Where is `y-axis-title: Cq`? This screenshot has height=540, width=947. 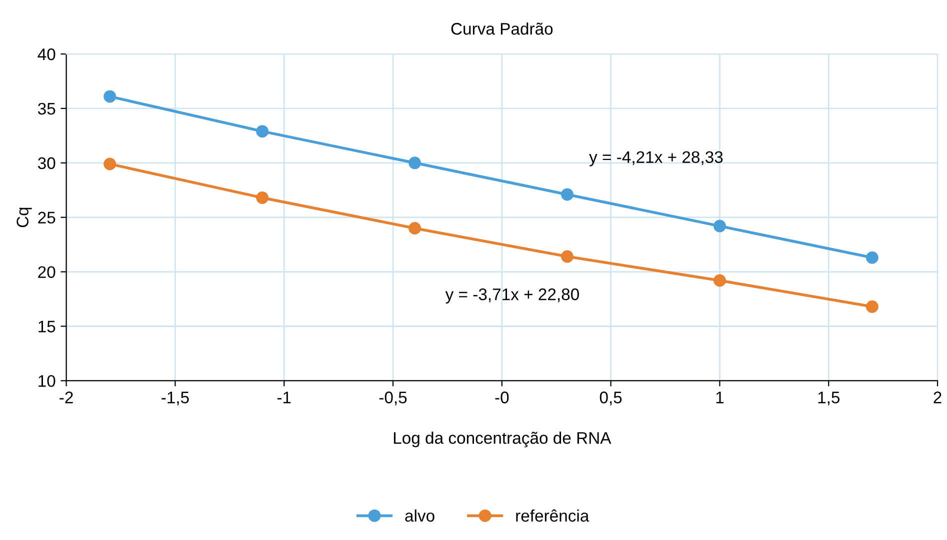
y-axis-title: Cq is located at coordinates (24, 218).